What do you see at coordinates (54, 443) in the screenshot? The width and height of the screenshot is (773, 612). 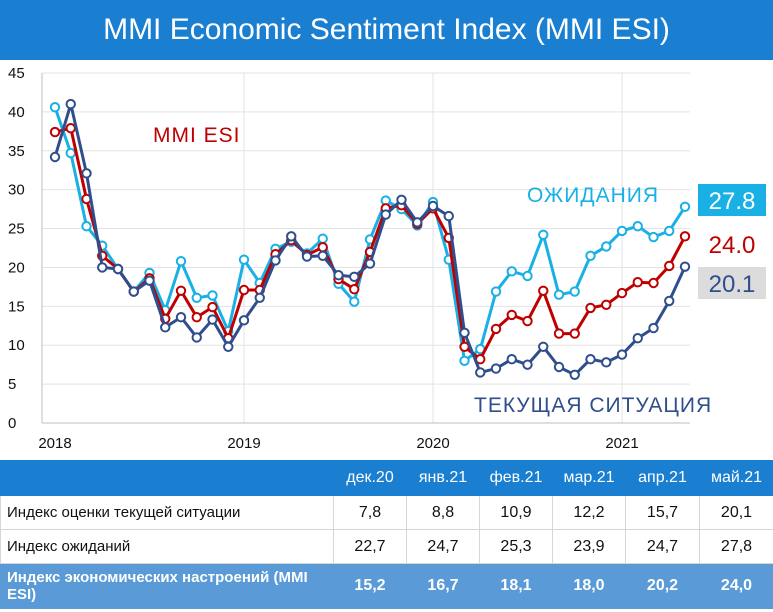 I see `x-tick-label: 2018` at bounding box center [54, 443].